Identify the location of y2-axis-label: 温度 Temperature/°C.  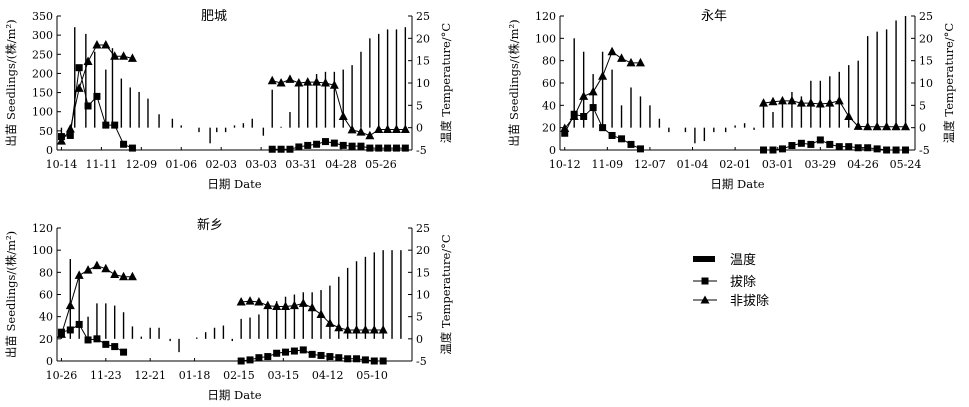
(949, 83).